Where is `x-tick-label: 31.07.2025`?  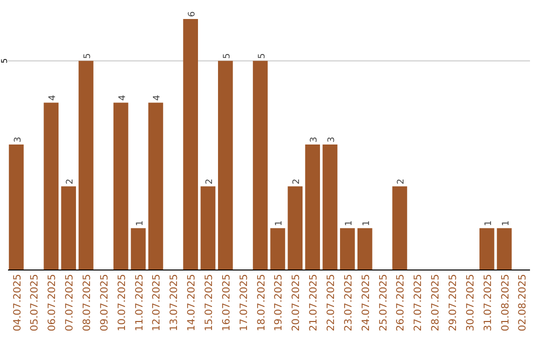 x-tick-label: 31.07.2025 is located at coordinates (488, 303).